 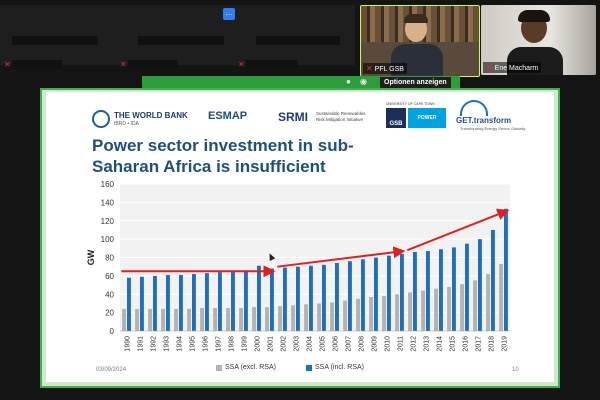 What do you see at coordinates (453, 344) in the screenshot?
I see `x-tick-label: 2015` at bounding box center [453, 344].